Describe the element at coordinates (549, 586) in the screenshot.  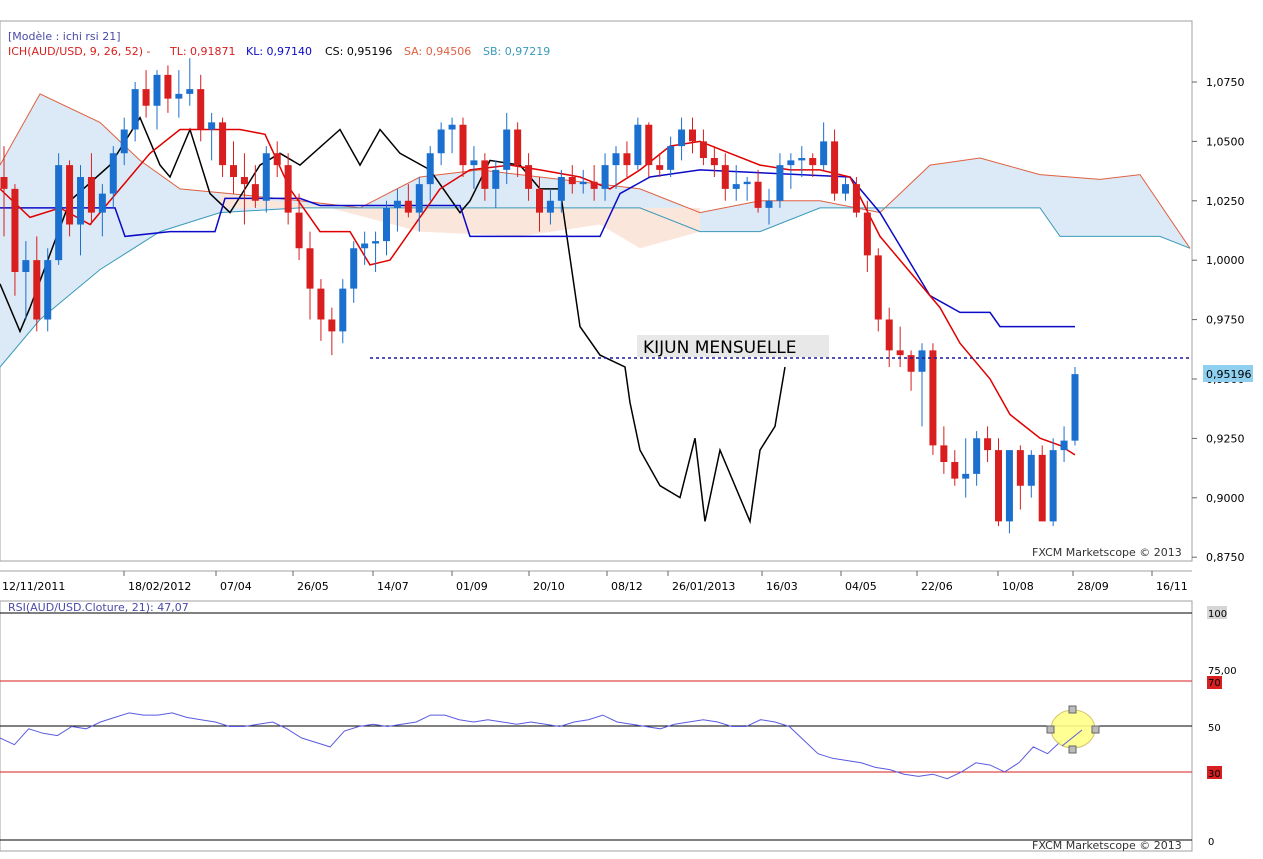
I see `time-tick-label: 20/10` at that location.